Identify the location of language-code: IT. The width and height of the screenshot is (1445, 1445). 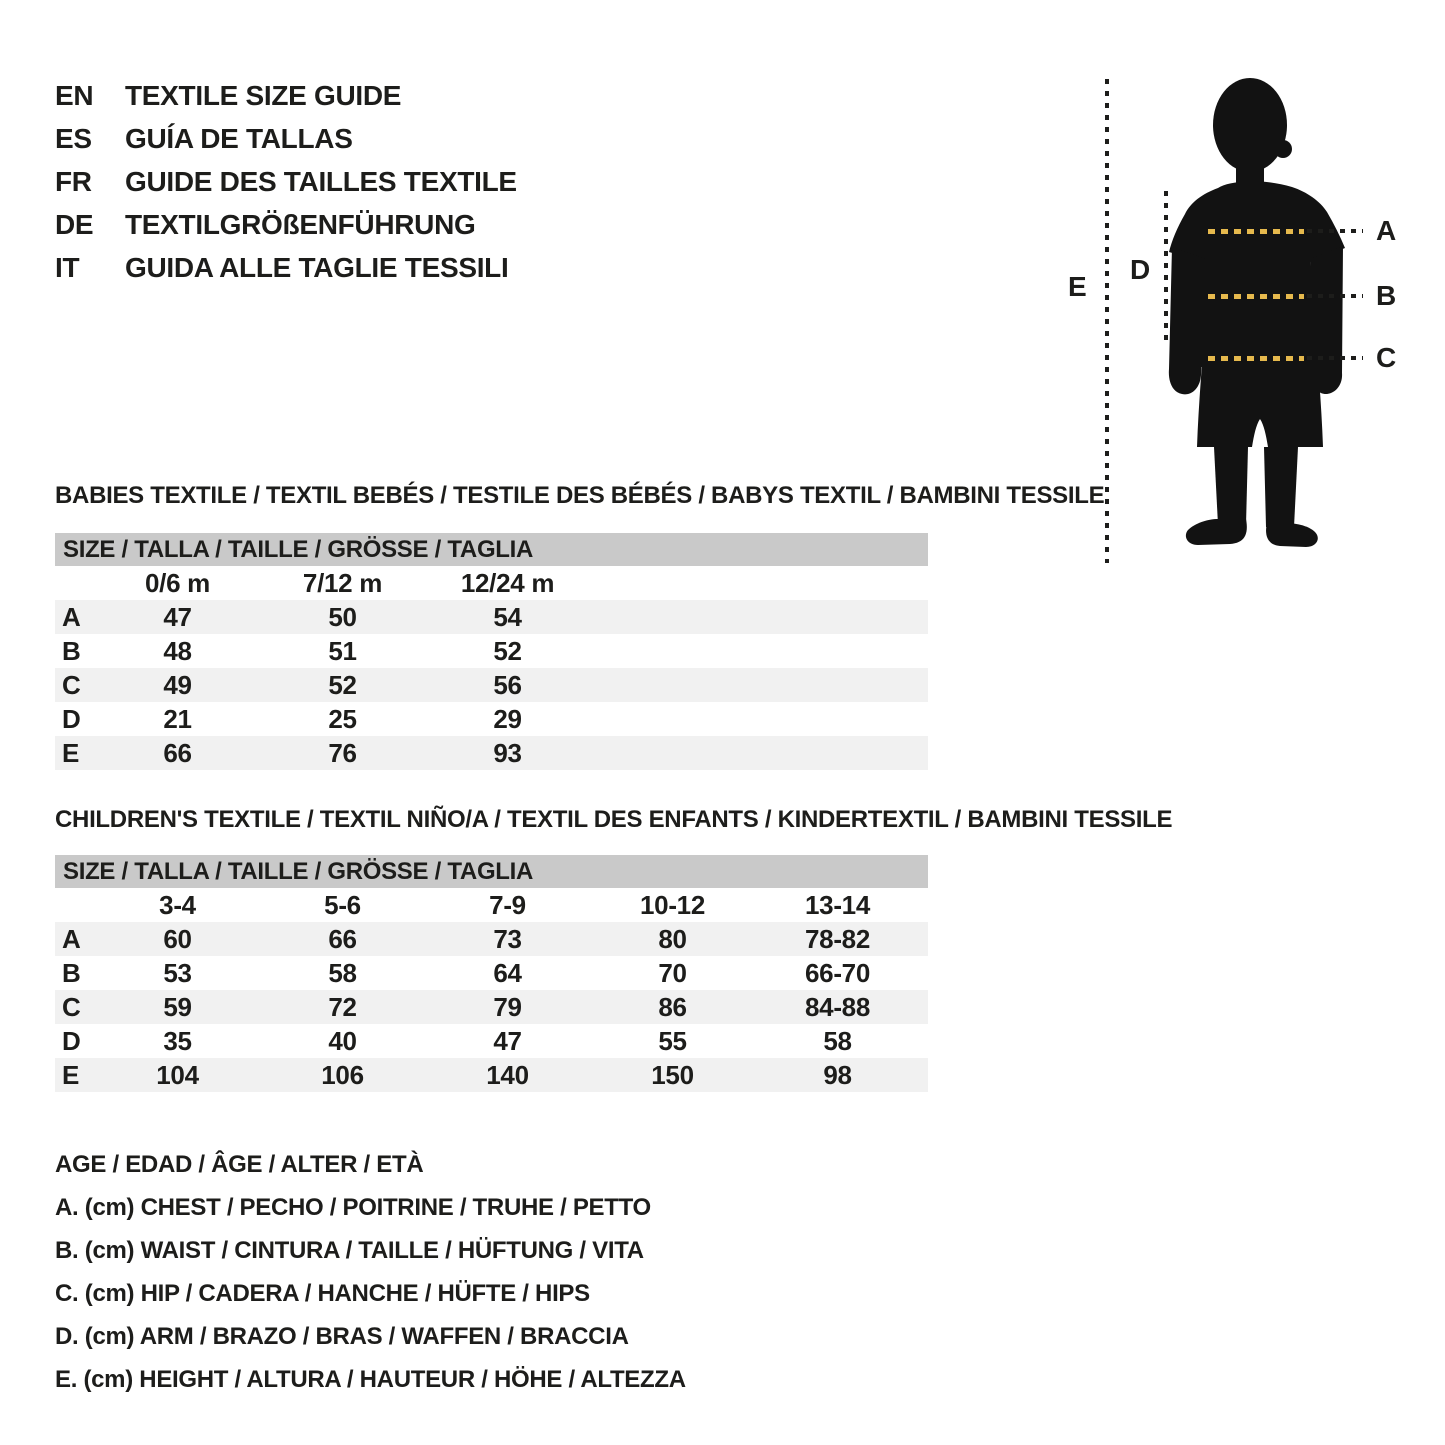
(67, 267).